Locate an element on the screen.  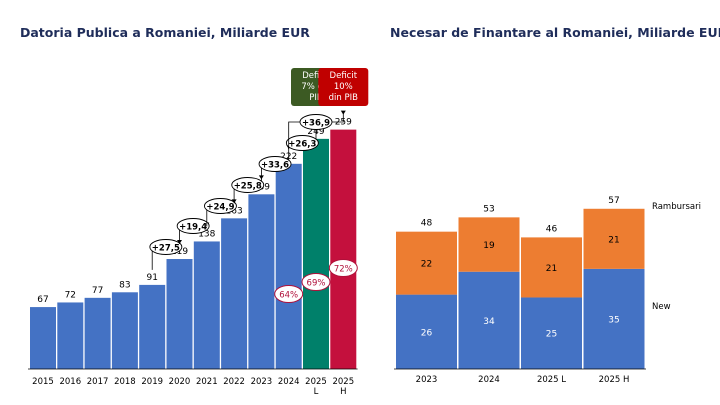
financing-segment-label: 26 is located at coordinates (427, 333).